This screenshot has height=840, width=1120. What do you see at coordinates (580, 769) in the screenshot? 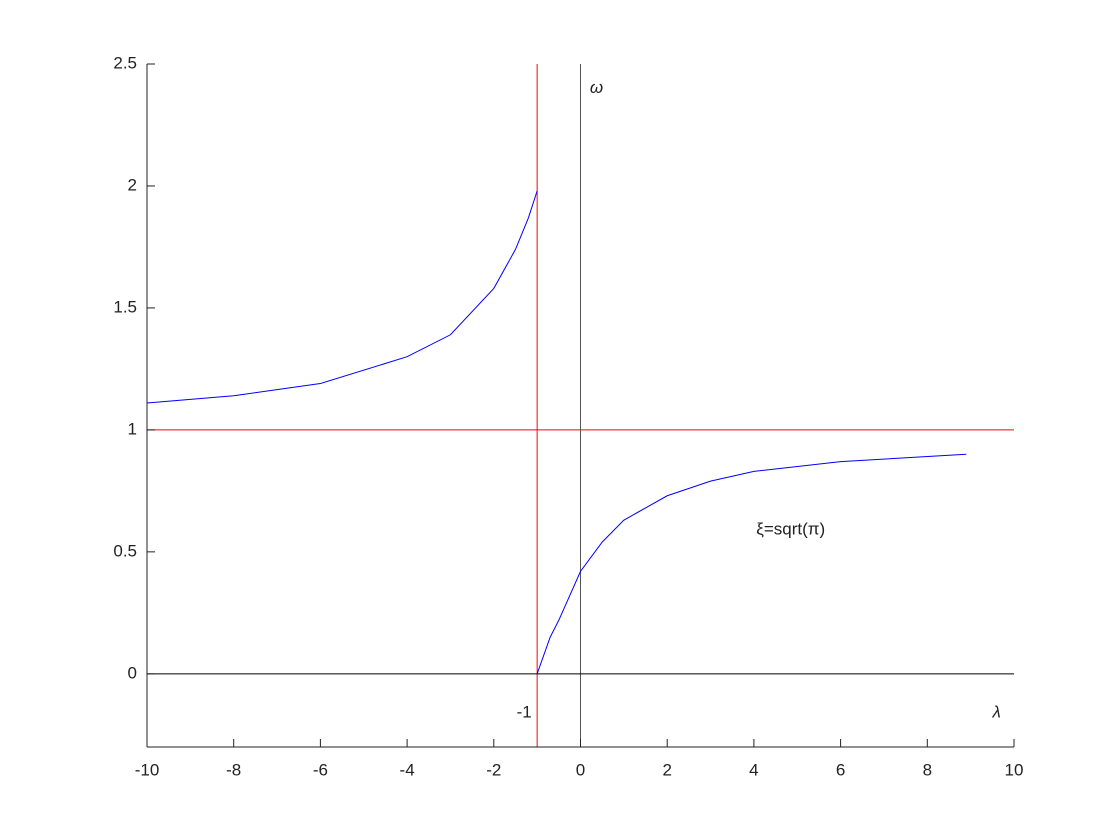
I see `x-tick-label: 0` at bounding box center [580, 769].